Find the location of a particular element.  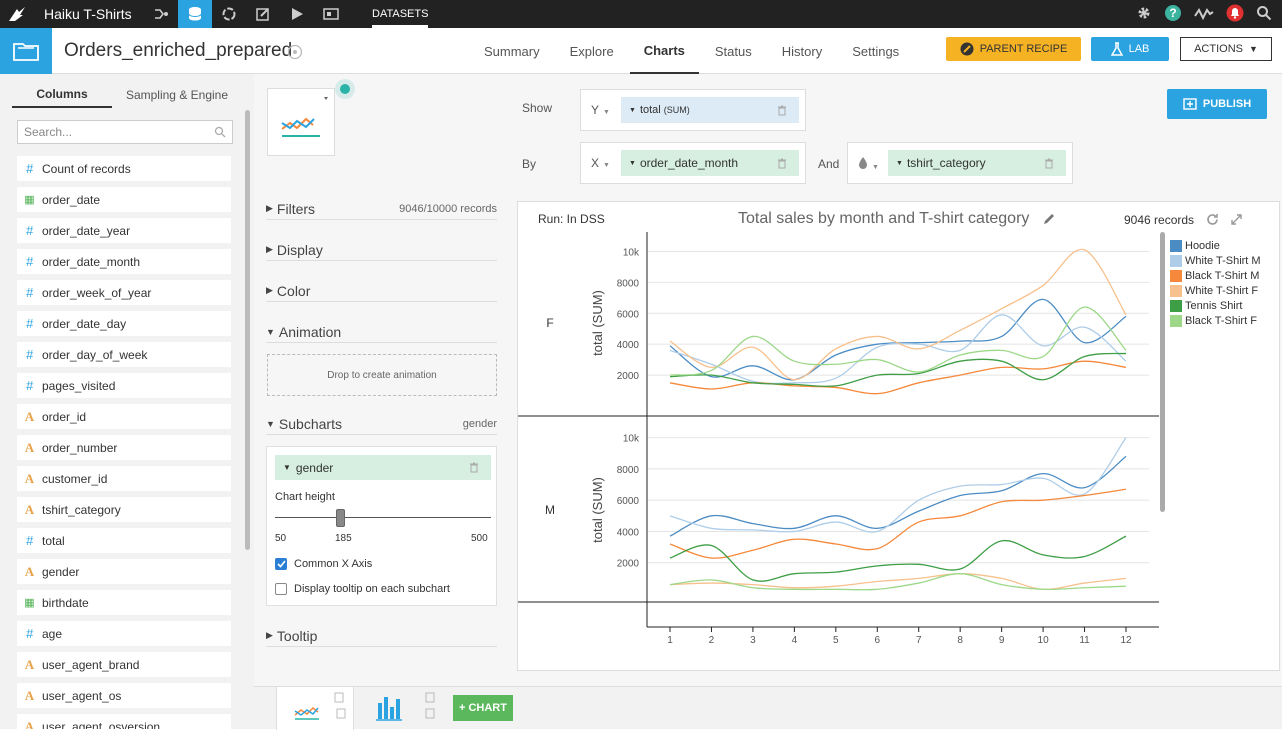

column-item: # order_week_of_year is located at coordinates (124, 292).